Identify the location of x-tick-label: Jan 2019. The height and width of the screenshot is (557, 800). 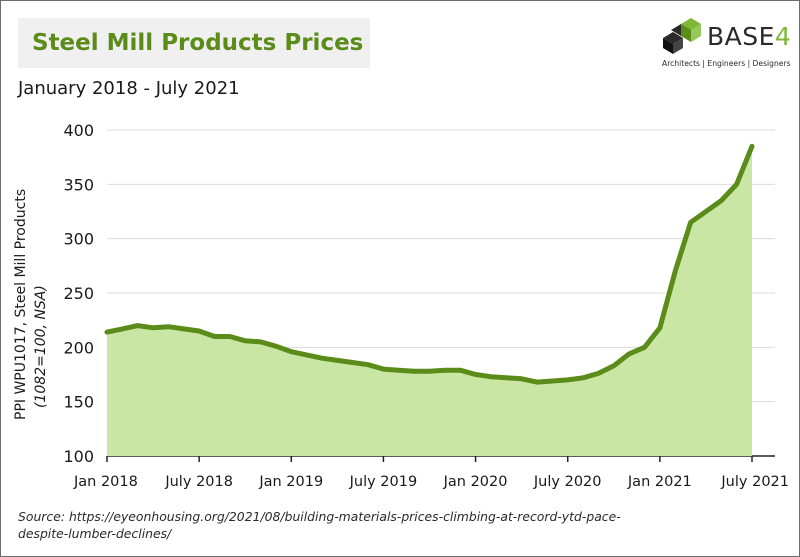
(290, 482).